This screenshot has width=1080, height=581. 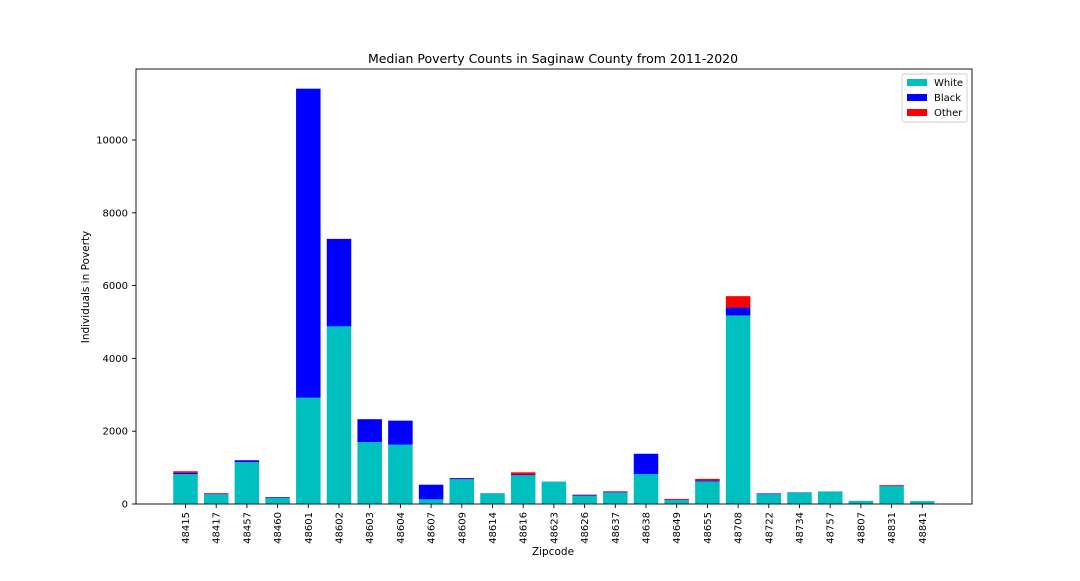 I want to click on x-tick-label: 48655, so click(x=708, y=528).